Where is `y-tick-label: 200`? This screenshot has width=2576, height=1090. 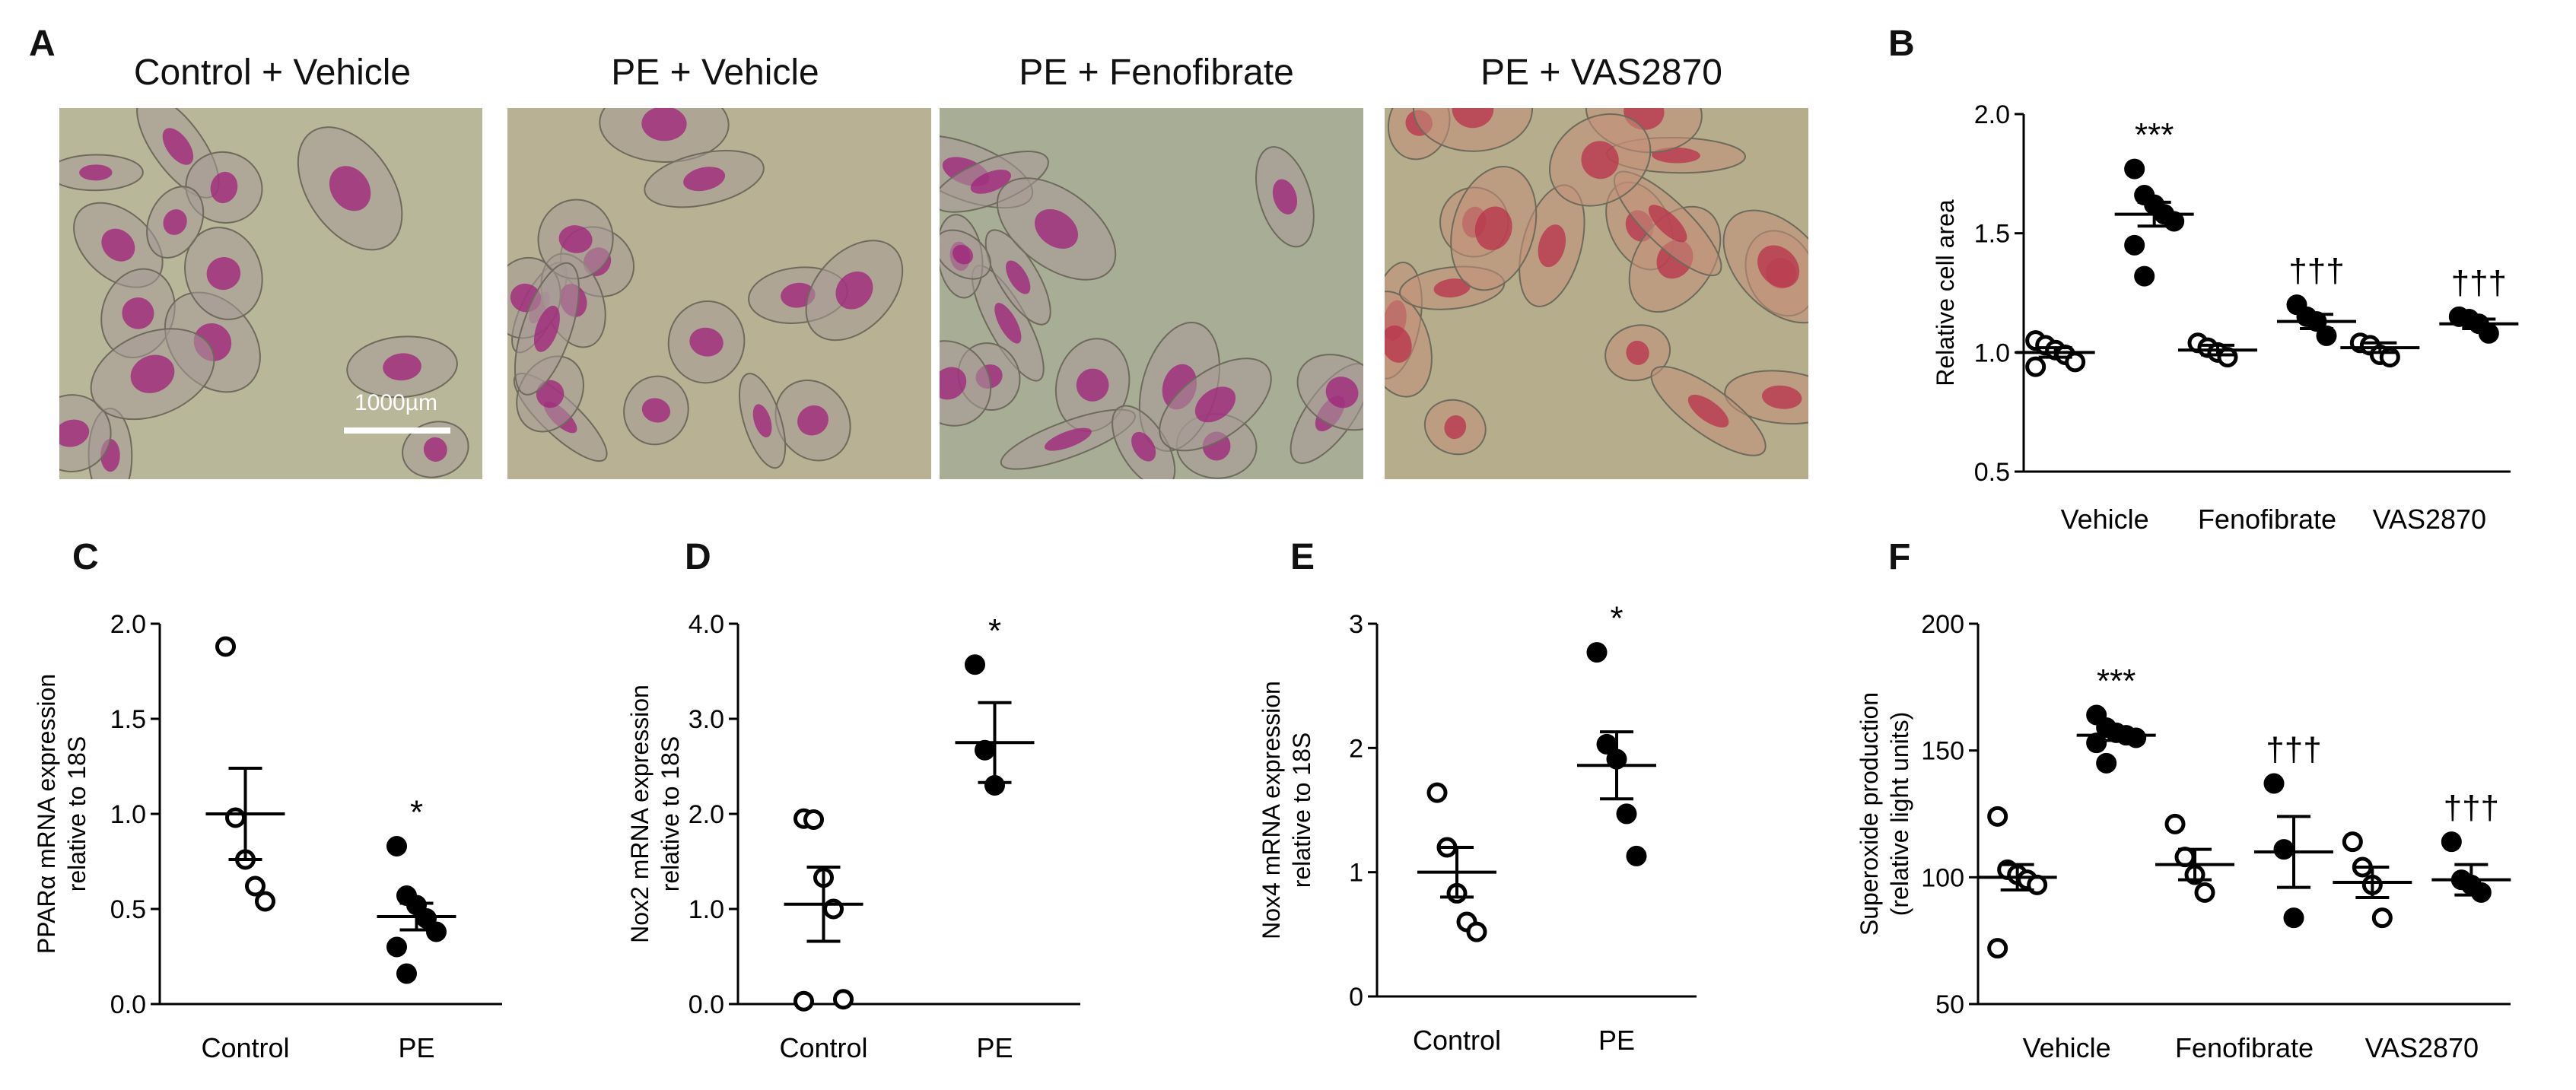
y-tick-label: 200 is located at coordinates (1943, 624).